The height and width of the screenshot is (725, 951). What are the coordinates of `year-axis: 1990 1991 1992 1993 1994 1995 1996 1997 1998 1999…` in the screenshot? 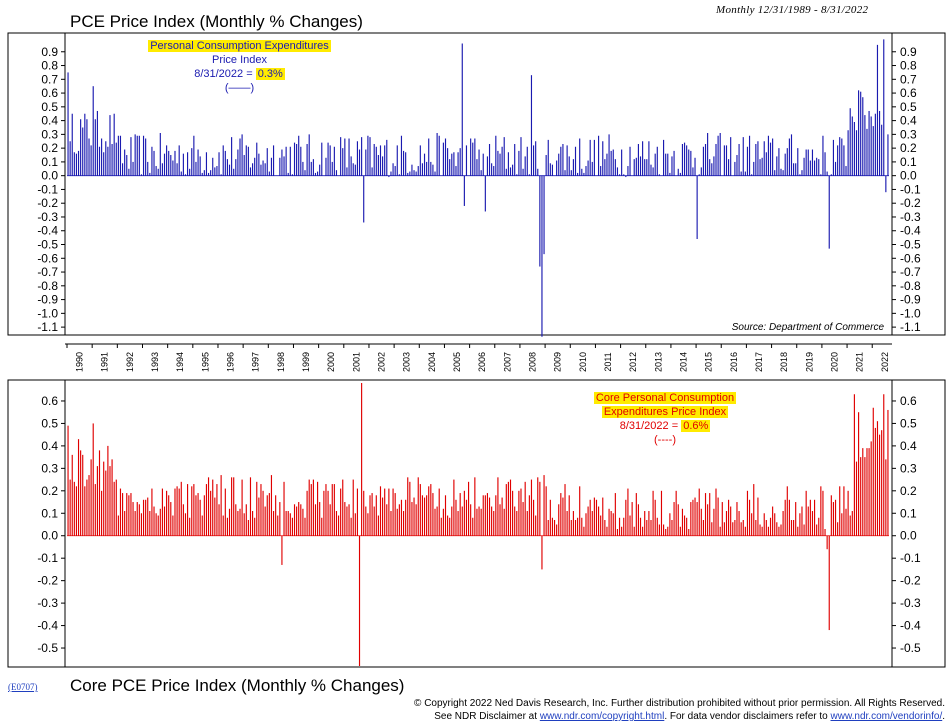 It's located at (478, 358).